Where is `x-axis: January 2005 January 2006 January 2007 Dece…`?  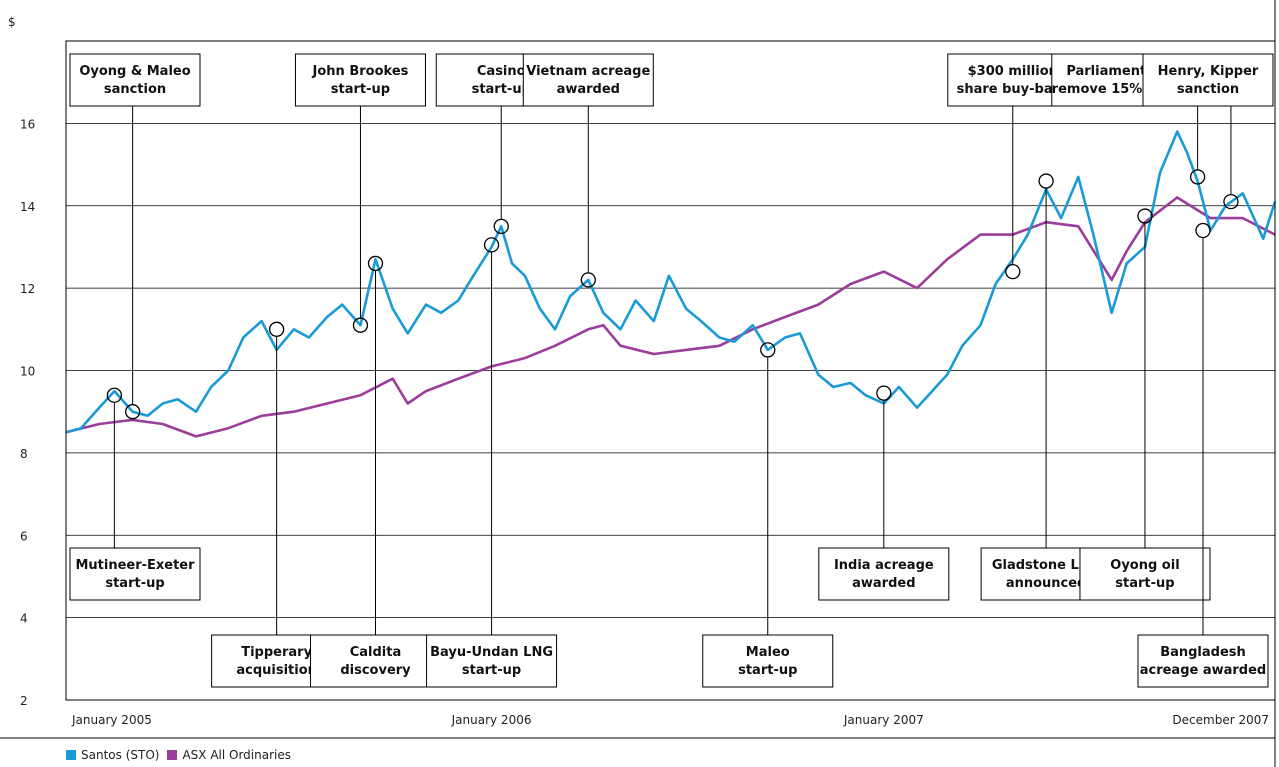
x-axis: January 2005 January 2006 January 2007 Dece… is located at coordinates (670, 720).